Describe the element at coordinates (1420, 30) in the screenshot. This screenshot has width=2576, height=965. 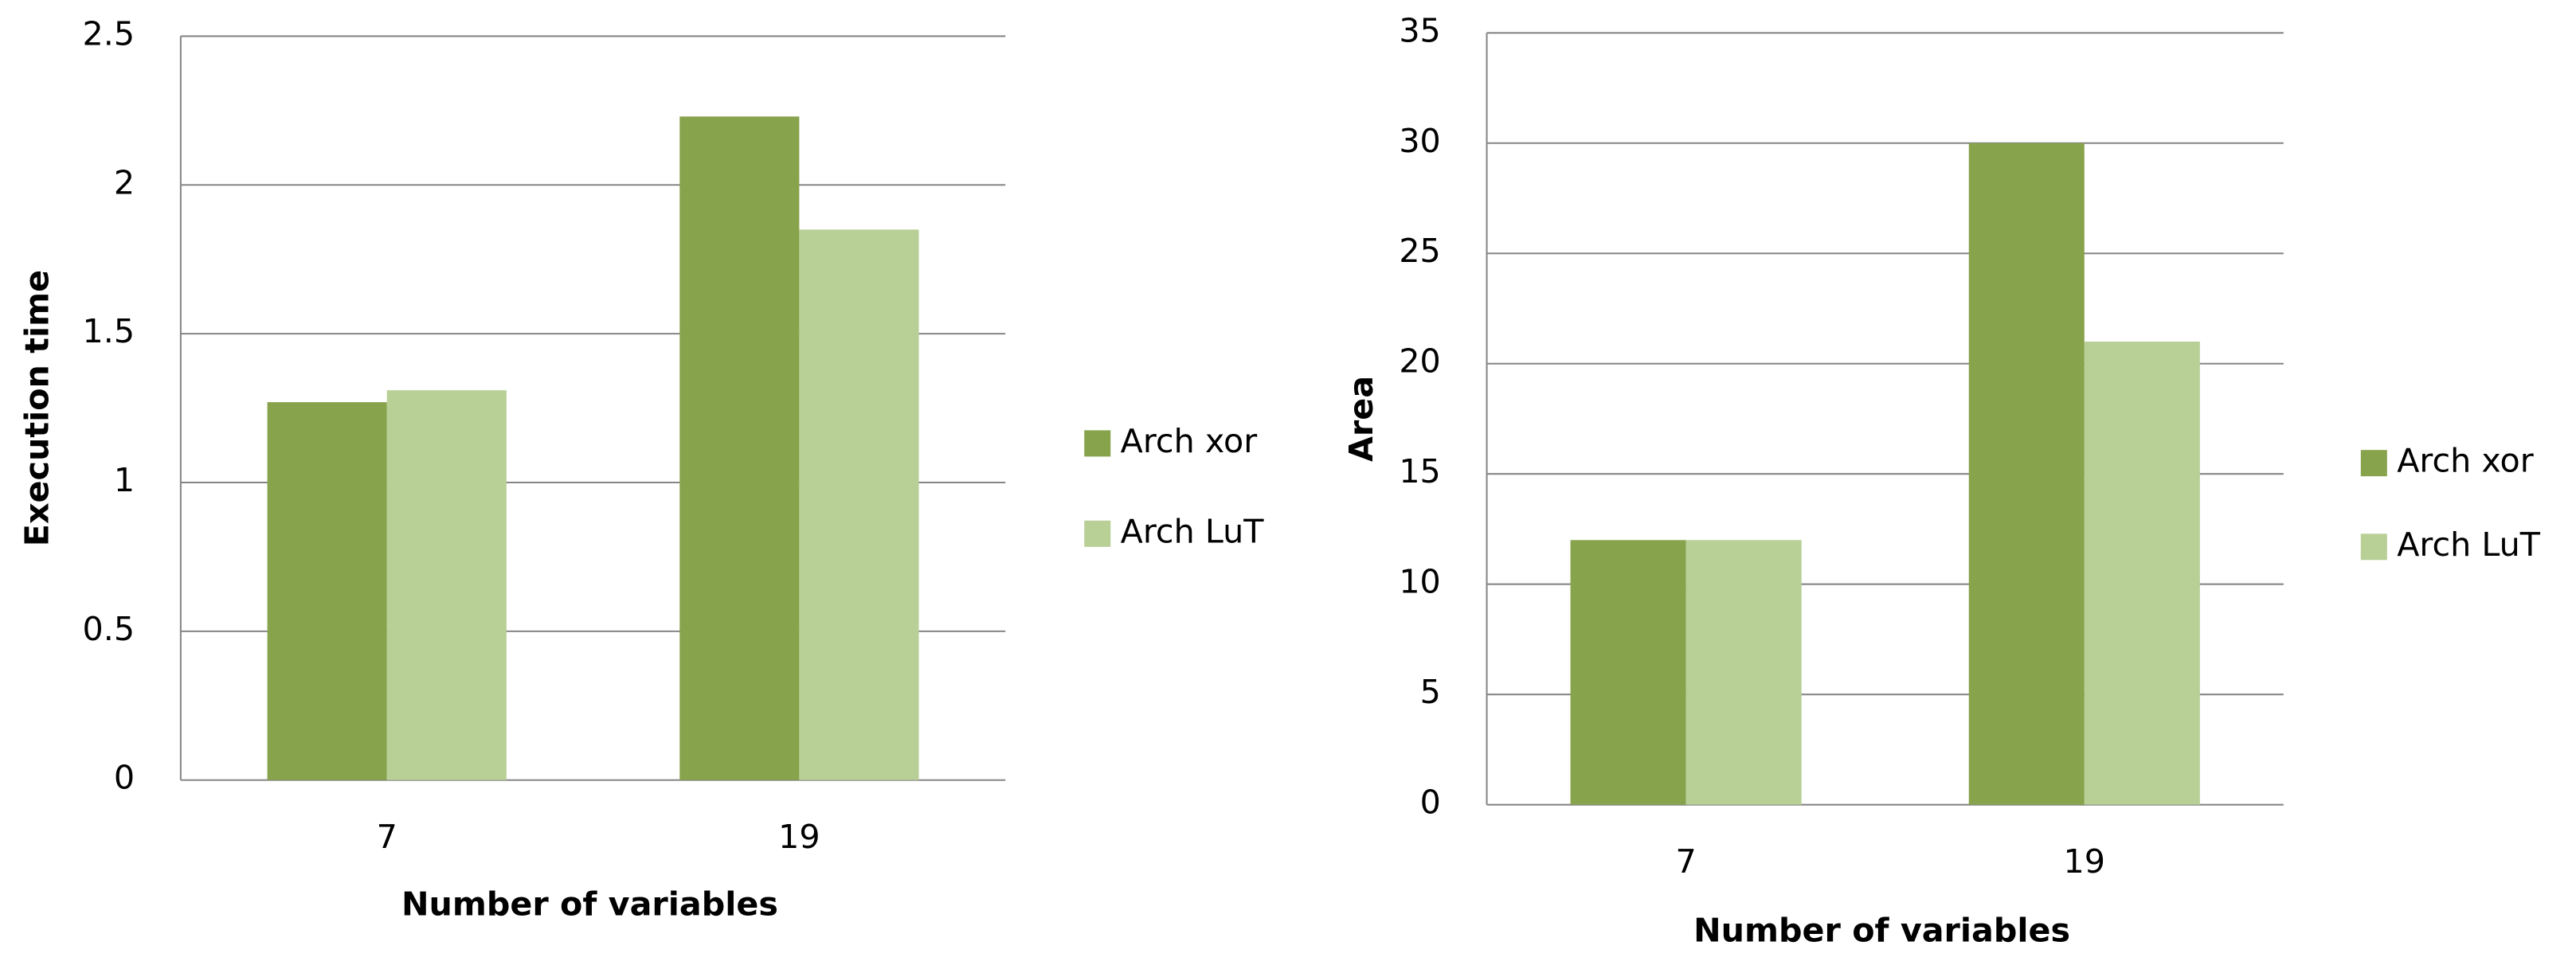
I see `y-tick-label: 35` at that location.